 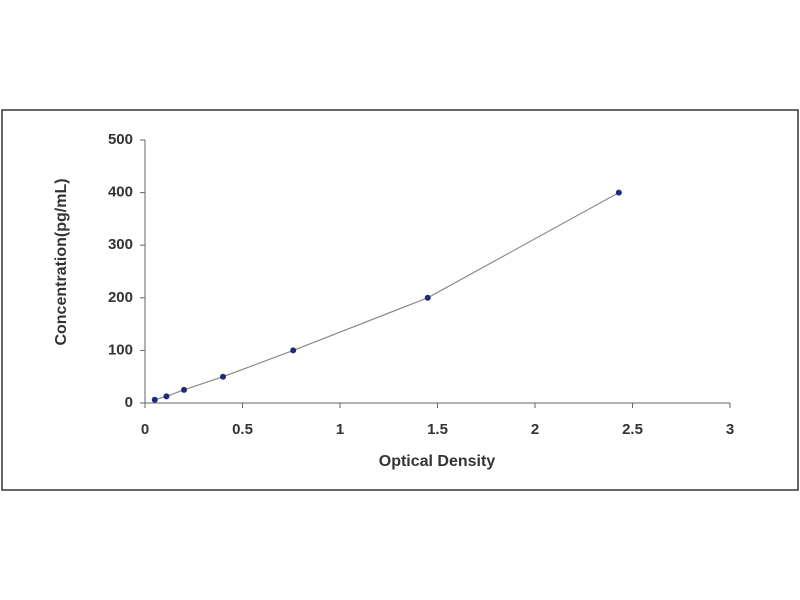 I want to click on x-tick-label: 0.5, so click(x=242, y=429).